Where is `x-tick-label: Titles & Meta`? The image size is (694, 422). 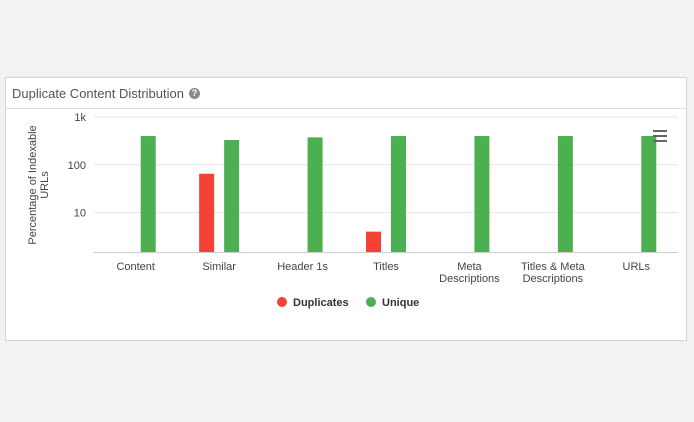
x-tick-label: Titles & Meta is located at coordinates (553, 267).